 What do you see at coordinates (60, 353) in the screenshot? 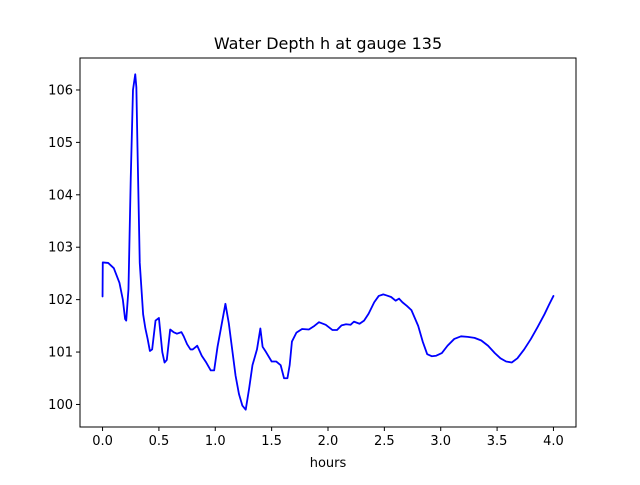
I see `y-tick-label: 101` at bounding box center [60, 353].